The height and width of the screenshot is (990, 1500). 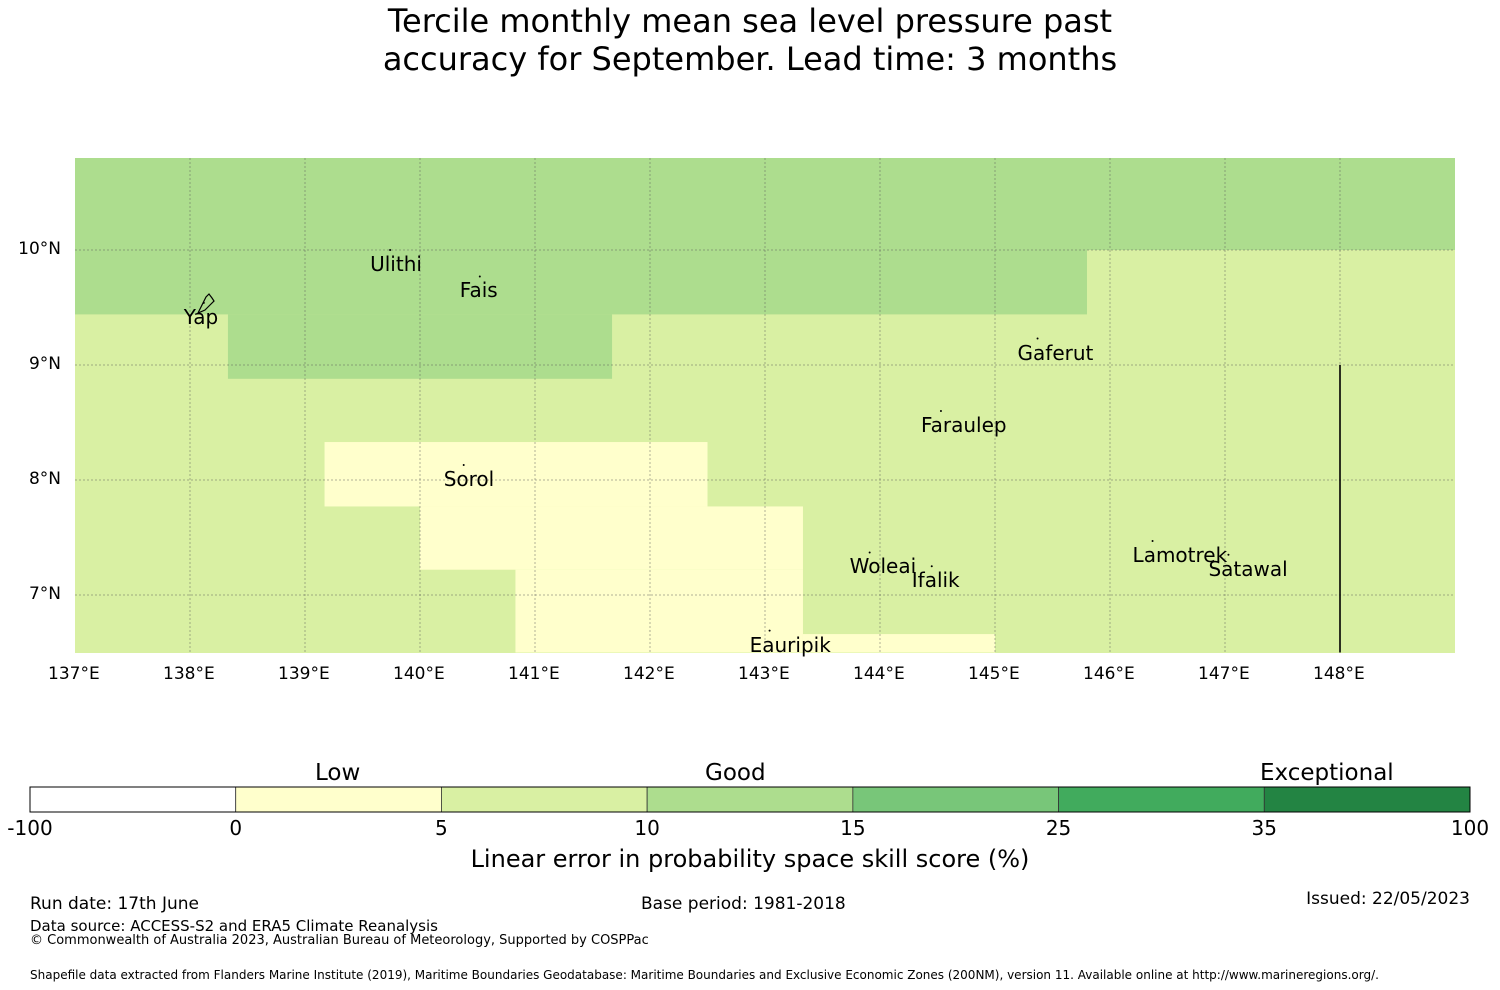 What do you see at coordinates (963, 425) in the screenshot?
I see `place-label-faraulep: Faraulep` at bounding box center [963, 425].